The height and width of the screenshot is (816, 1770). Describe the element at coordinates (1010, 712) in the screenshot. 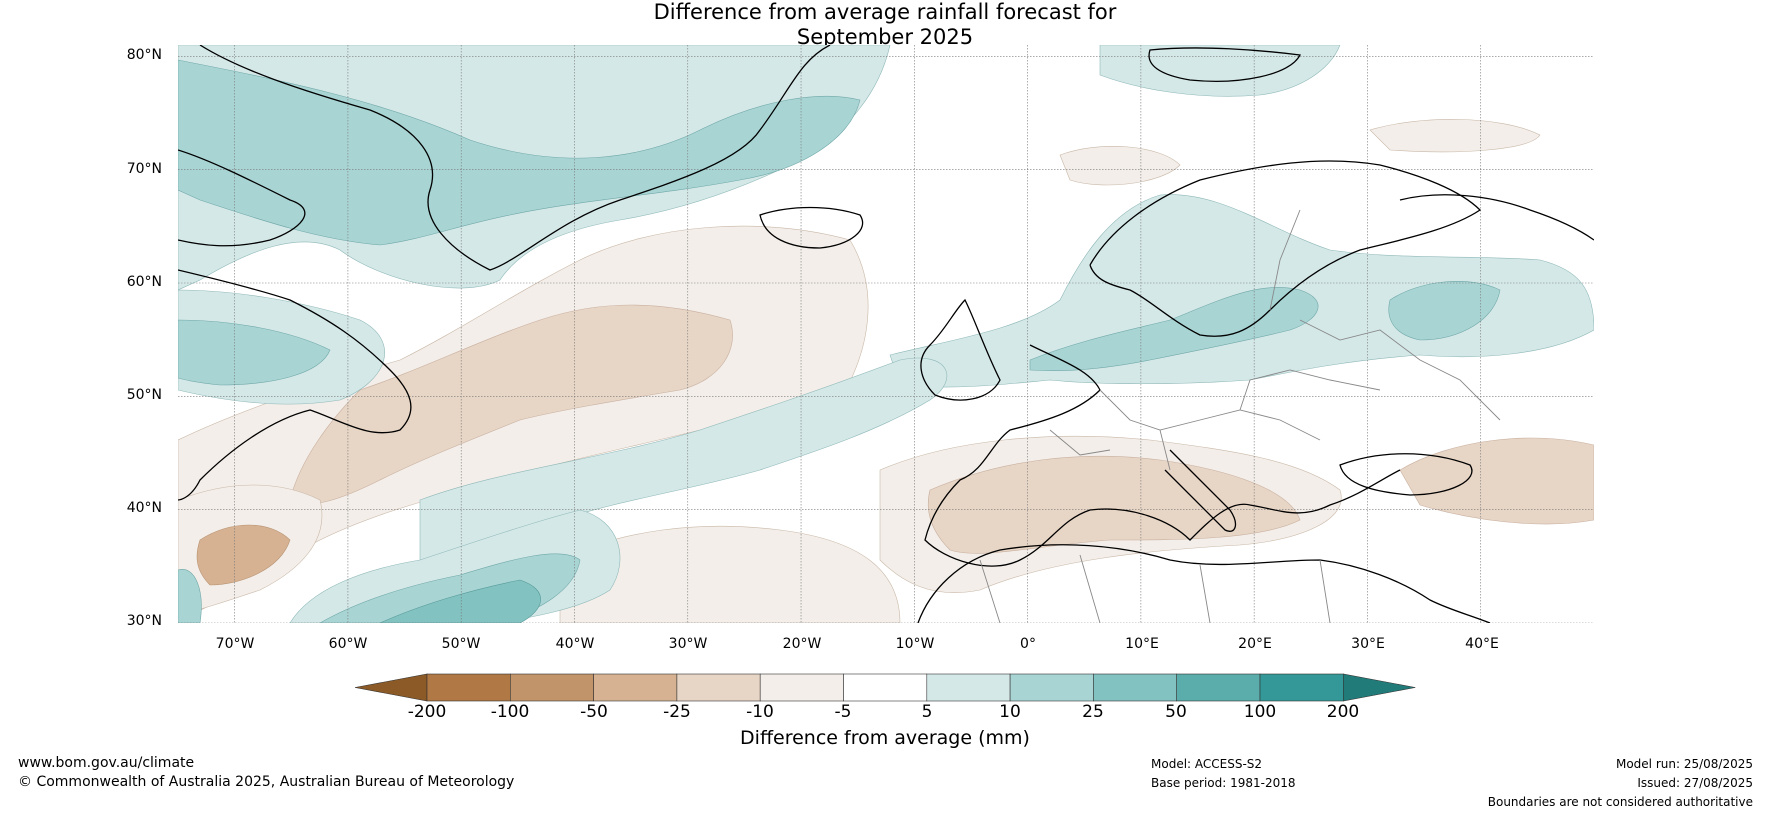

I see `colorbar-tick: 10` at that location.